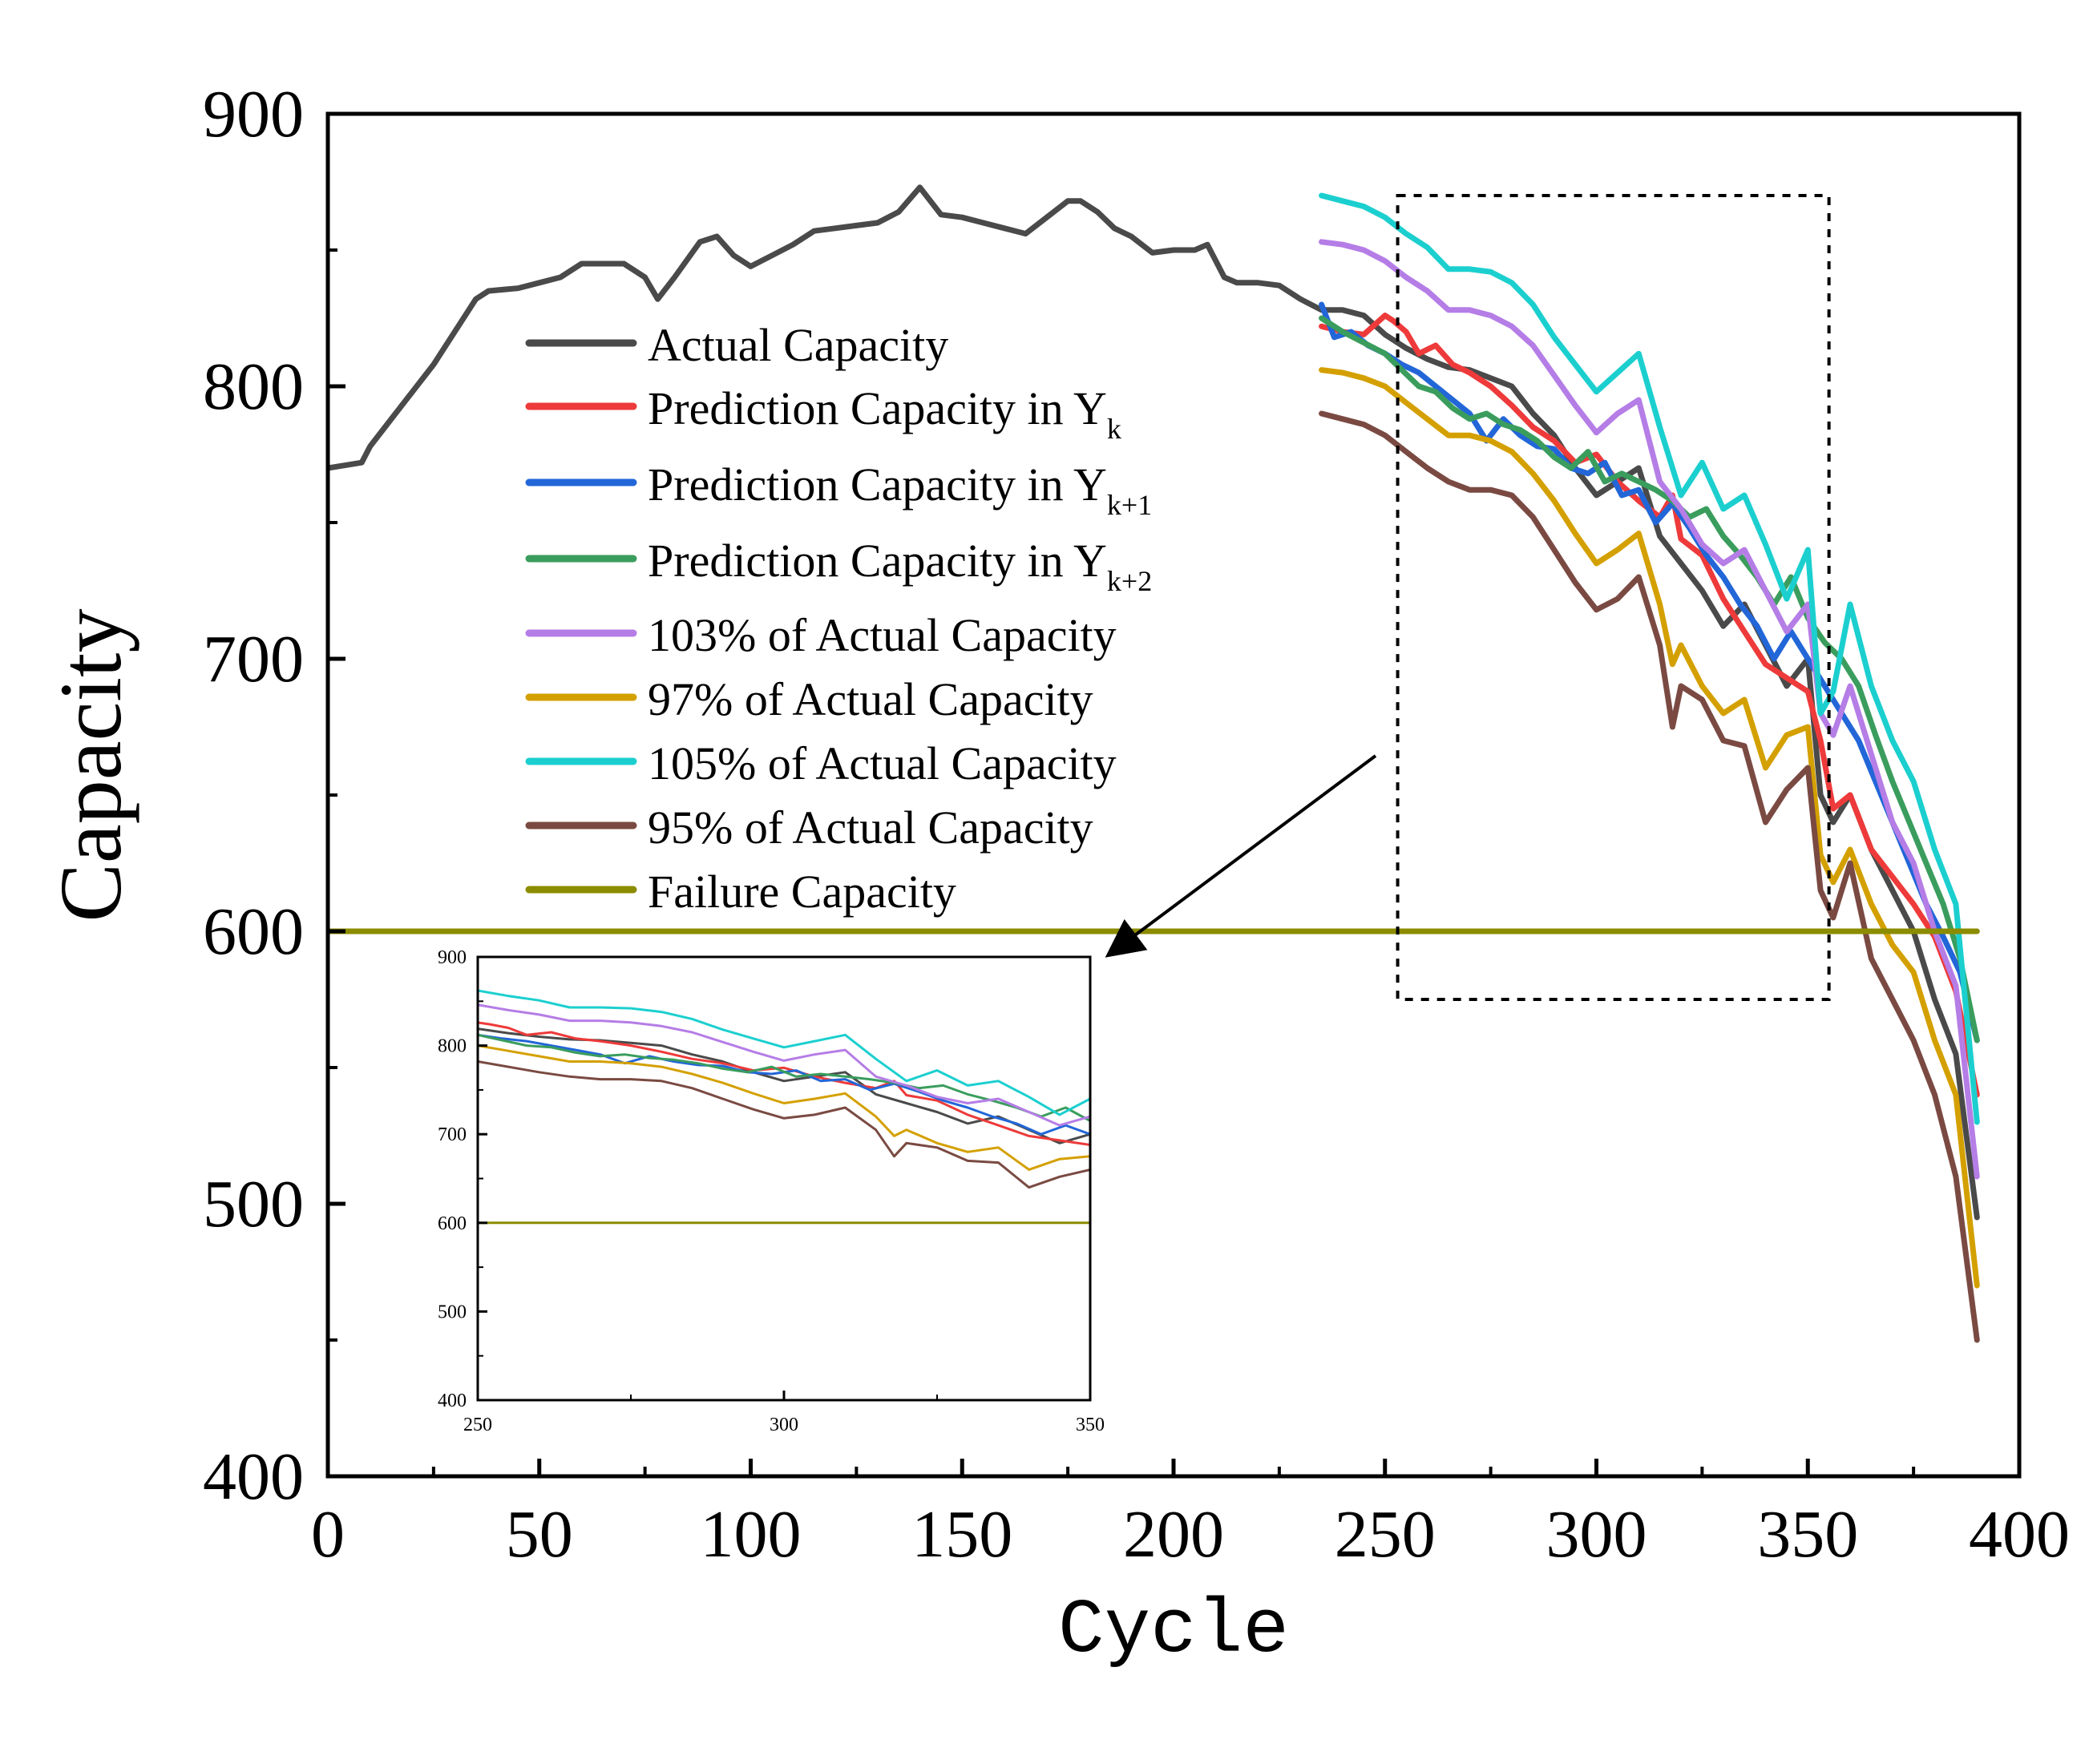 The image size is (2093, 1764). What do you see at coordinates (871, 827) in the screenshot?
I see `legend-label: 95% of Actual Capacity` at bounding box center [871, 827].